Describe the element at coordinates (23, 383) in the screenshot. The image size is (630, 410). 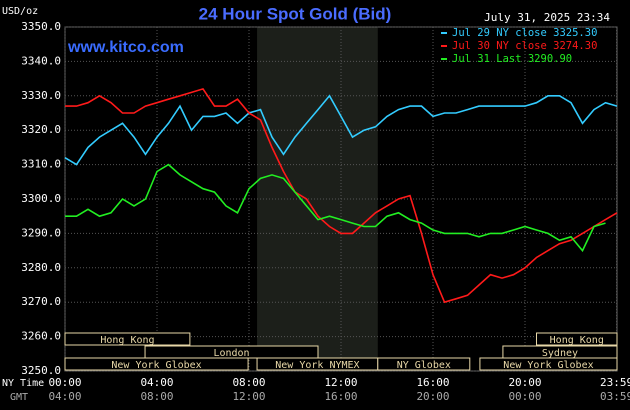
I see `x-row-label: NY Time` at that location.